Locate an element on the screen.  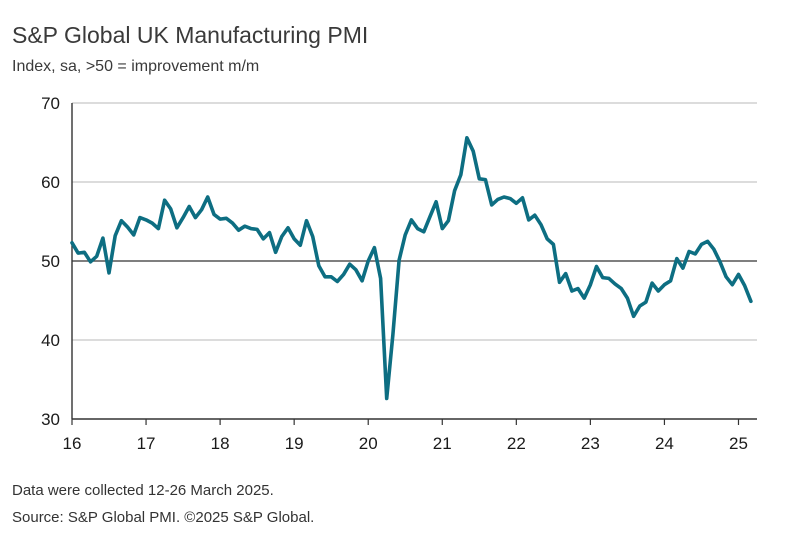
chart-subtitle: Index, sa, >50 = improvement m/m is located at coordinates (136, 66).